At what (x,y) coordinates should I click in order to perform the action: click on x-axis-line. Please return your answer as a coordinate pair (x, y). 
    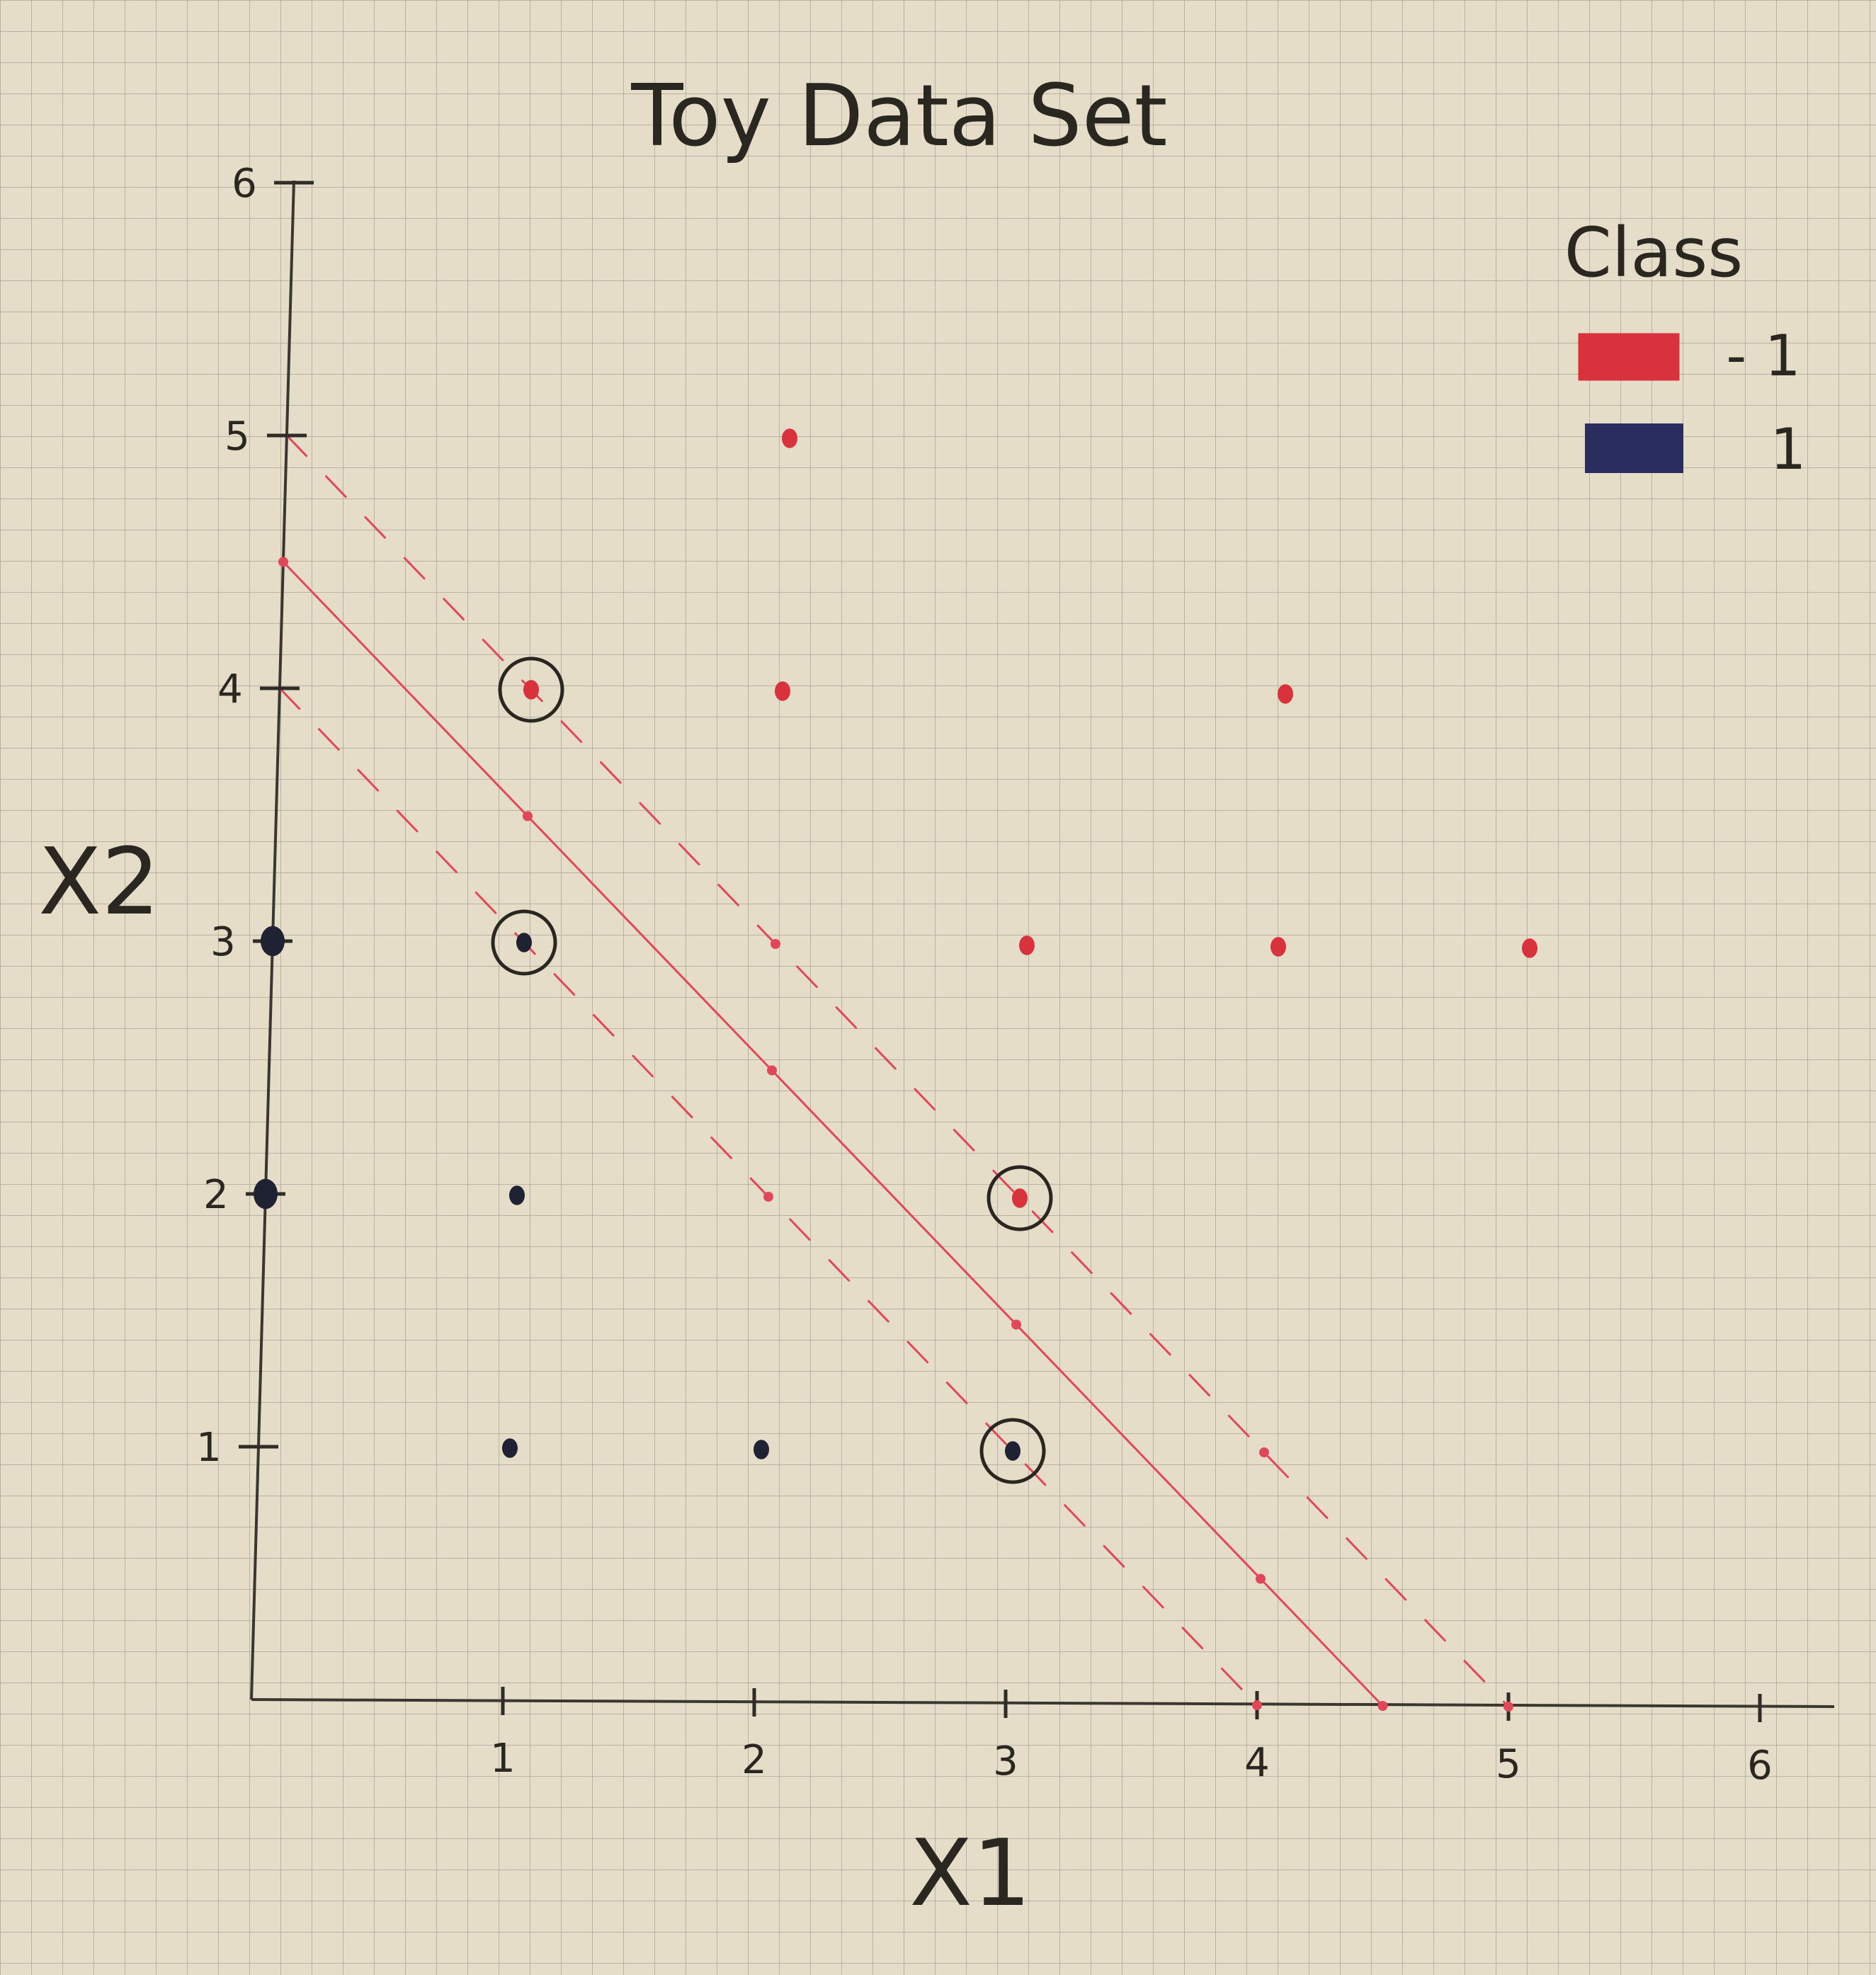
    Looking at the image, I should click on (1043, 1703).